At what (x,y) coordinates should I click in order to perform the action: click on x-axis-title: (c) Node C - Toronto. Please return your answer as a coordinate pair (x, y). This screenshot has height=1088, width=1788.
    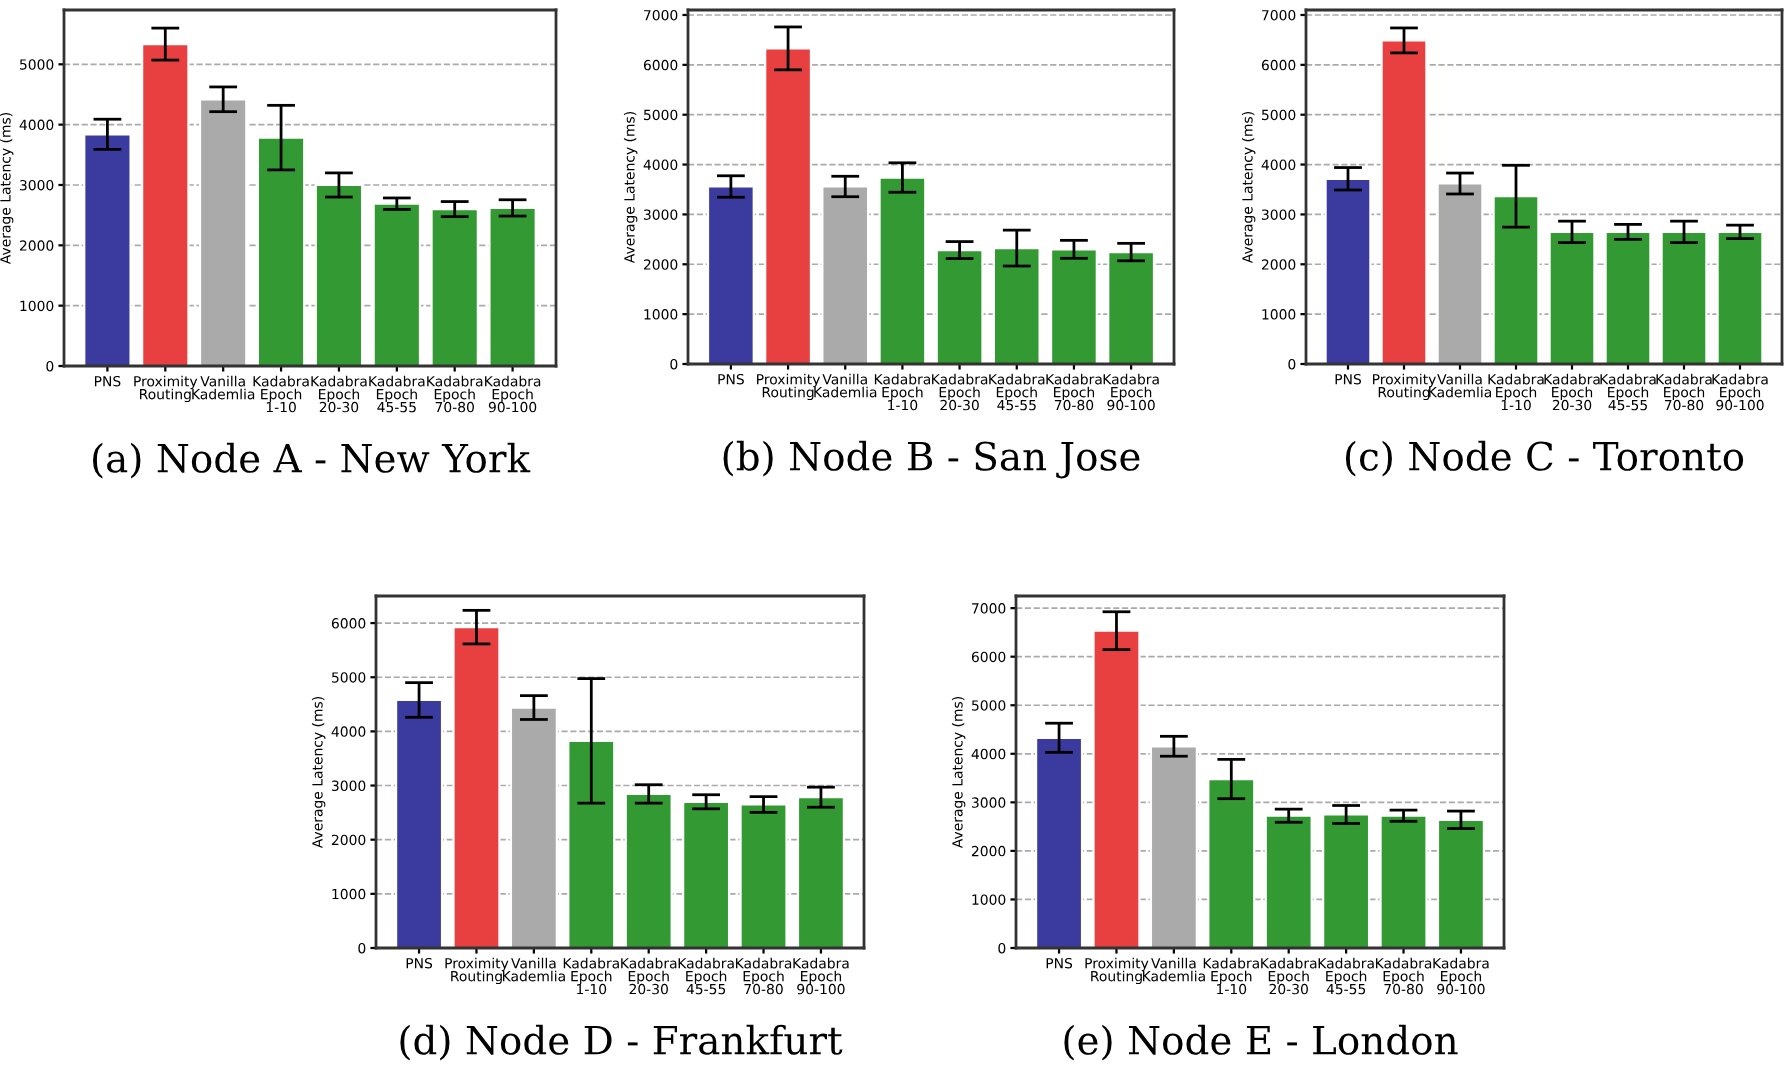
    Looking at the image, I should click on (1544, 458).